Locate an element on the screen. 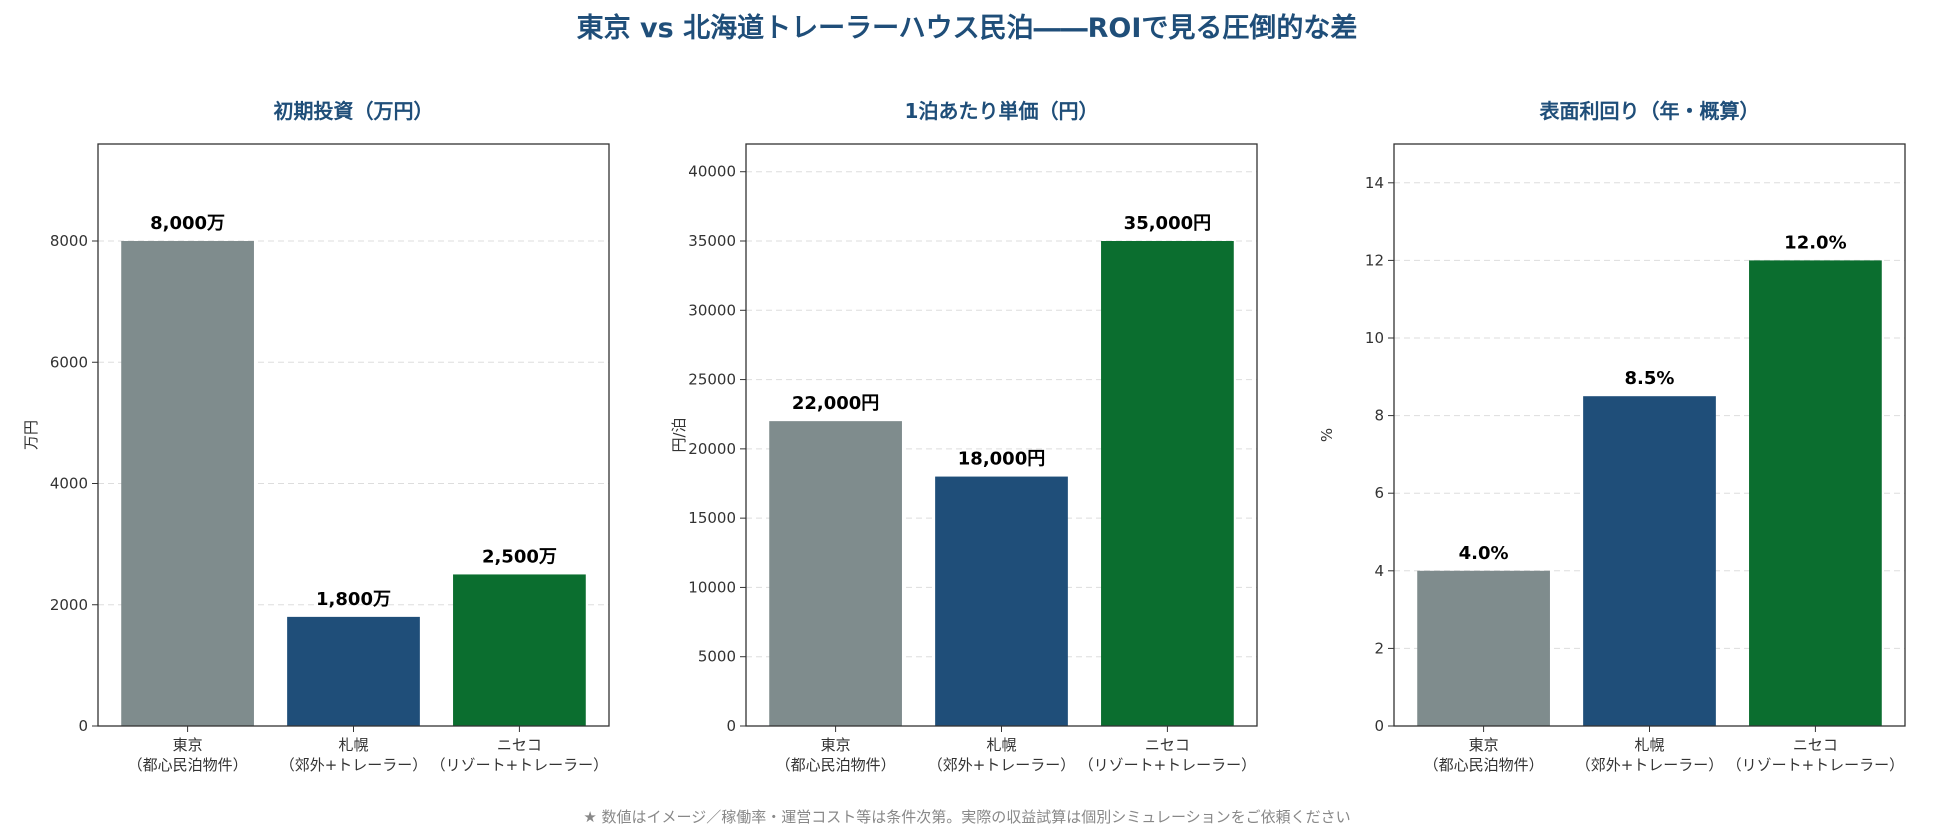  y-axis-label: % is located at coordinates (1327, 435).